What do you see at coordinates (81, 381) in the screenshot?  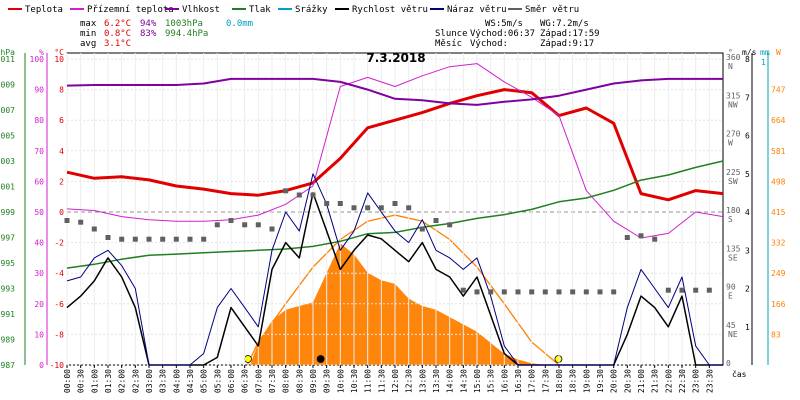 I see `x-tick-label: 00:30` at bounding box center [81, 381].